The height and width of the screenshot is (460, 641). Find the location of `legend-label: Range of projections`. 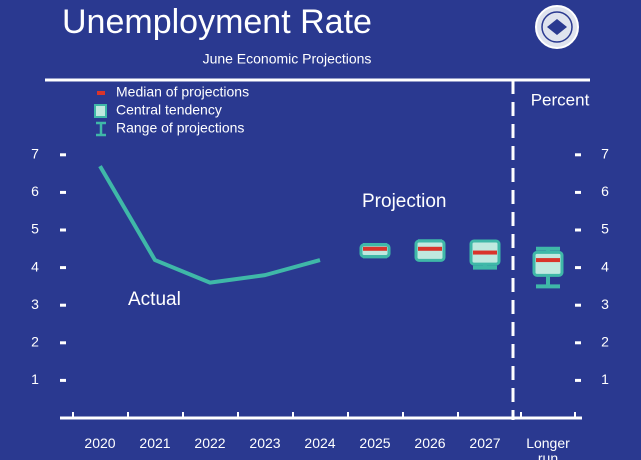

legend-label: Range of projections is located at coordinates (180, 128).